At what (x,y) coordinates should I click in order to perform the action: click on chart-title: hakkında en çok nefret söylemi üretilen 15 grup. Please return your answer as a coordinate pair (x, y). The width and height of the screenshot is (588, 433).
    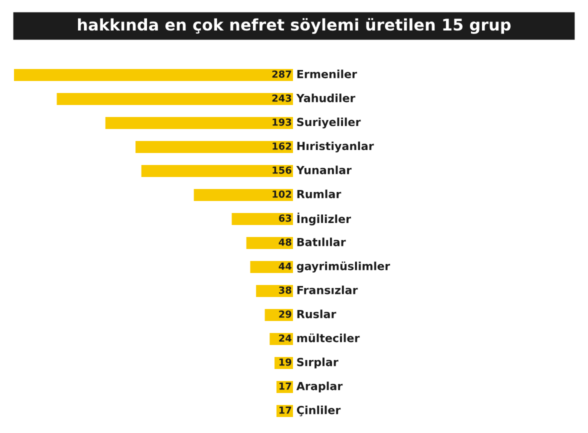
    Looking at the image, I should click on (294, 26).